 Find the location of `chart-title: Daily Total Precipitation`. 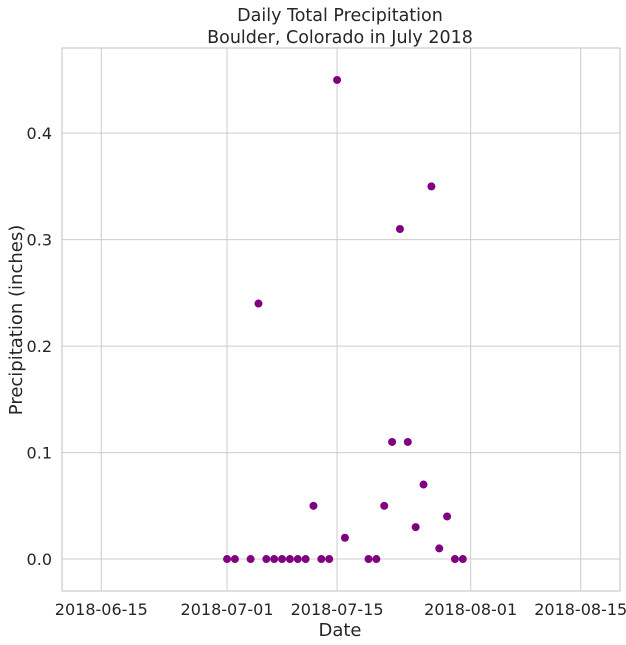

chart-title: Daily Total Precipitation is located at coordinates (340, 16).